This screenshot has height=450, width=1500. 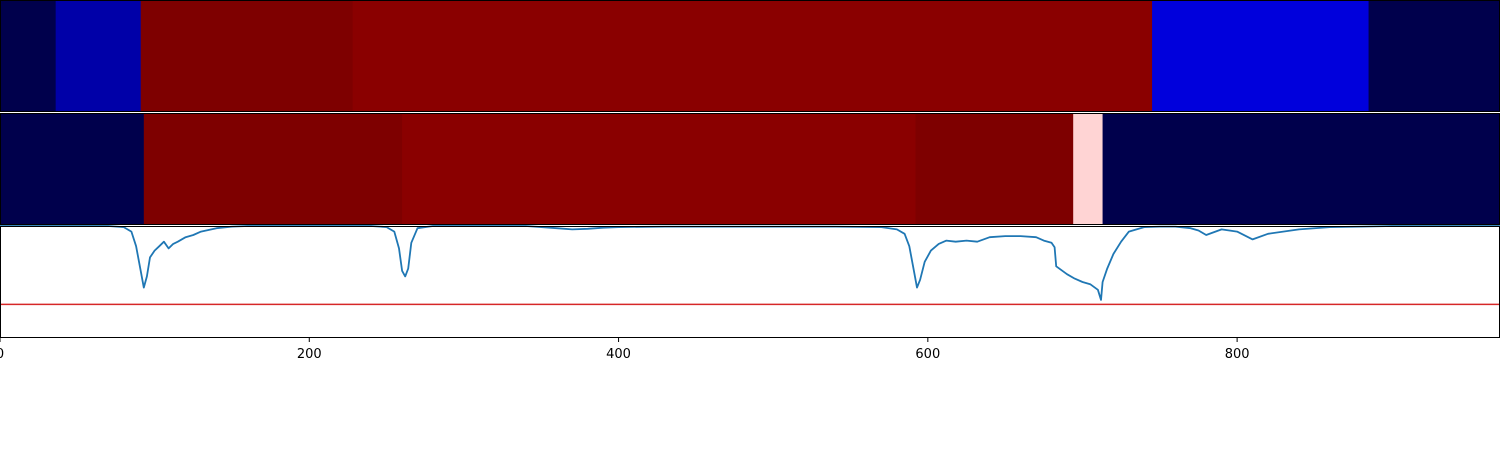 I want to click on x-tick-label-5: 800, so click(x=1237, y=354).